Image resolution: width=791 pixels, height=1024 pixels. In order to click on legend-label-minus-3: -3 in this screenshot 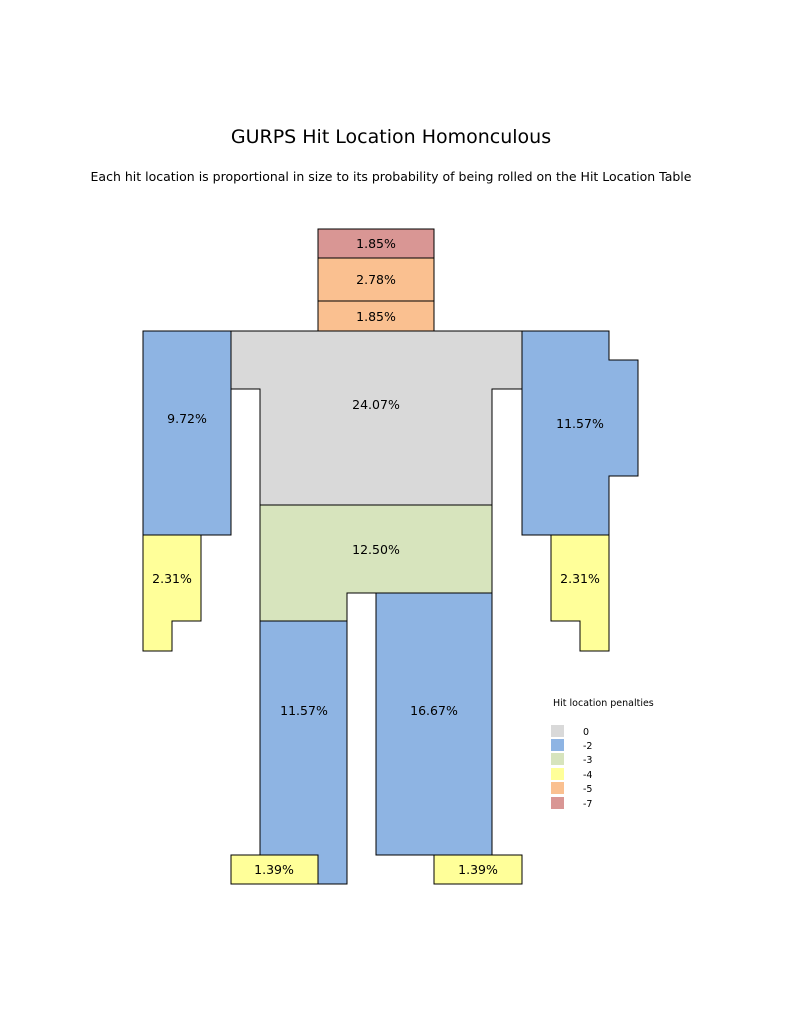, I will do `click(587, 760)`.